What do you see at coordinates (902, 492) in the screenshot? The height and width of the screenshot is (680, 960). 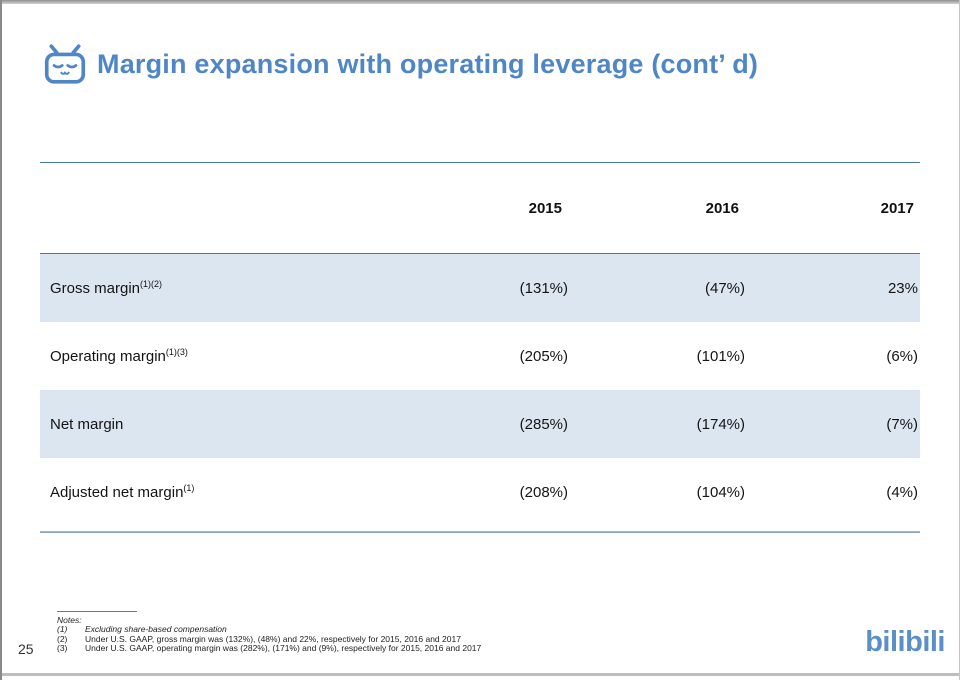 I see `cell-value: (4%)` at bounding box center [902, 492].